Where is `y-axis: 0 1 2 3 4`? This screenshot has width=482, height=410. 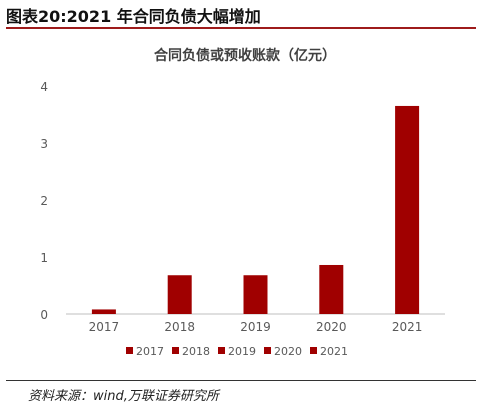
y-axis: 0 1 2 3 4 is located at coordinates (44, 201).